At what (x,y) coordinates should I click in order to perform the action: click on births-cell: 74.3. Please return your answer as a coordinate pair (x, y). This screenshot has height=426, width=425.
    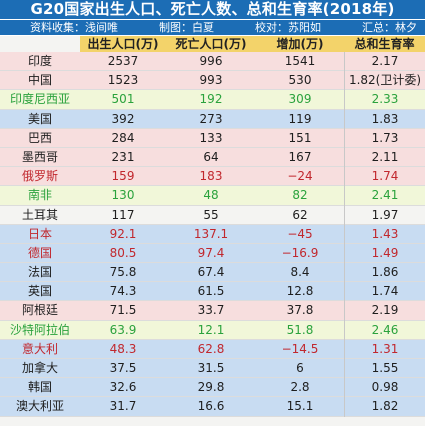
    Looking at the image, I should click on (123, 291).